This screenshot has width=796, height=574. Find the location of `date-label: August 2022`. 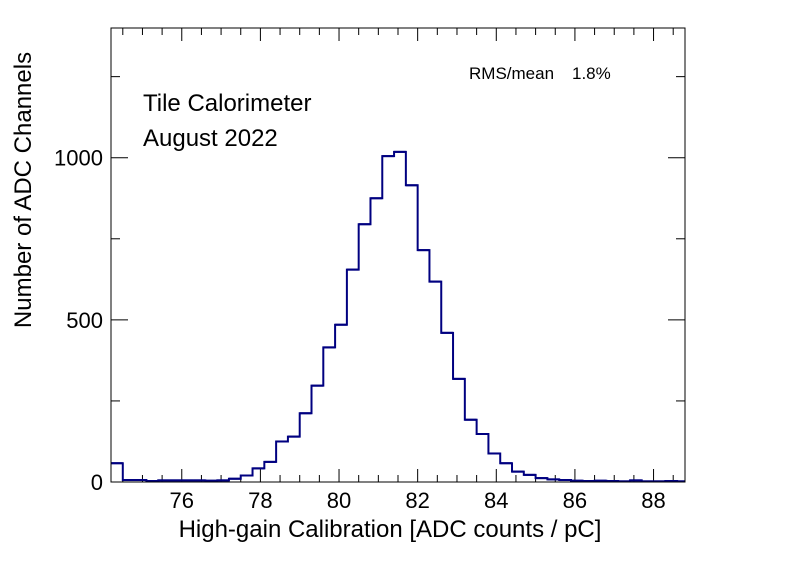

date-label: August 2022 is located at coordinates (210, 138).